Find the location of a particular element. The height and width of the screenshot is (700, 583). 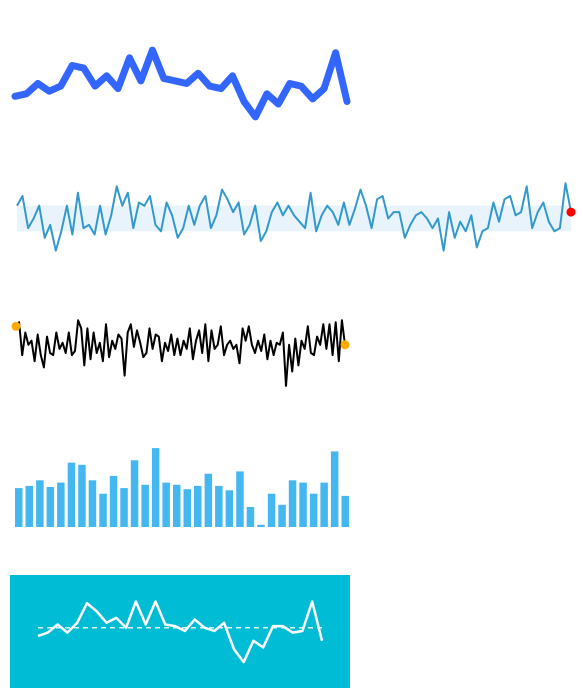

first-value-marker is located at coordinates (16, 326).